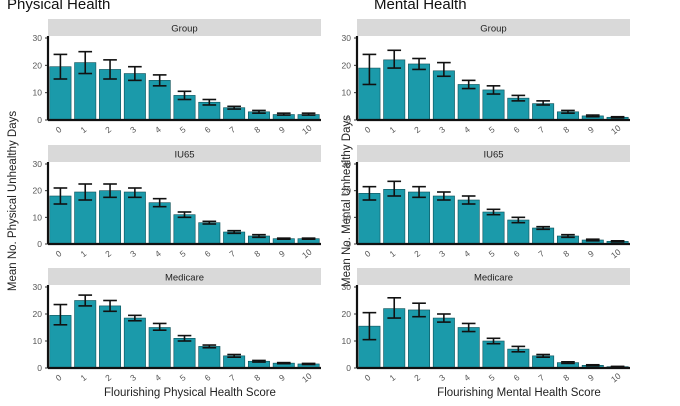 The image size is (680, 406). What do you see at coordinates (417, 253) in the screenshot?
I see `mental-iu65-xtick-label: 2` at bounding box center [417, 253].